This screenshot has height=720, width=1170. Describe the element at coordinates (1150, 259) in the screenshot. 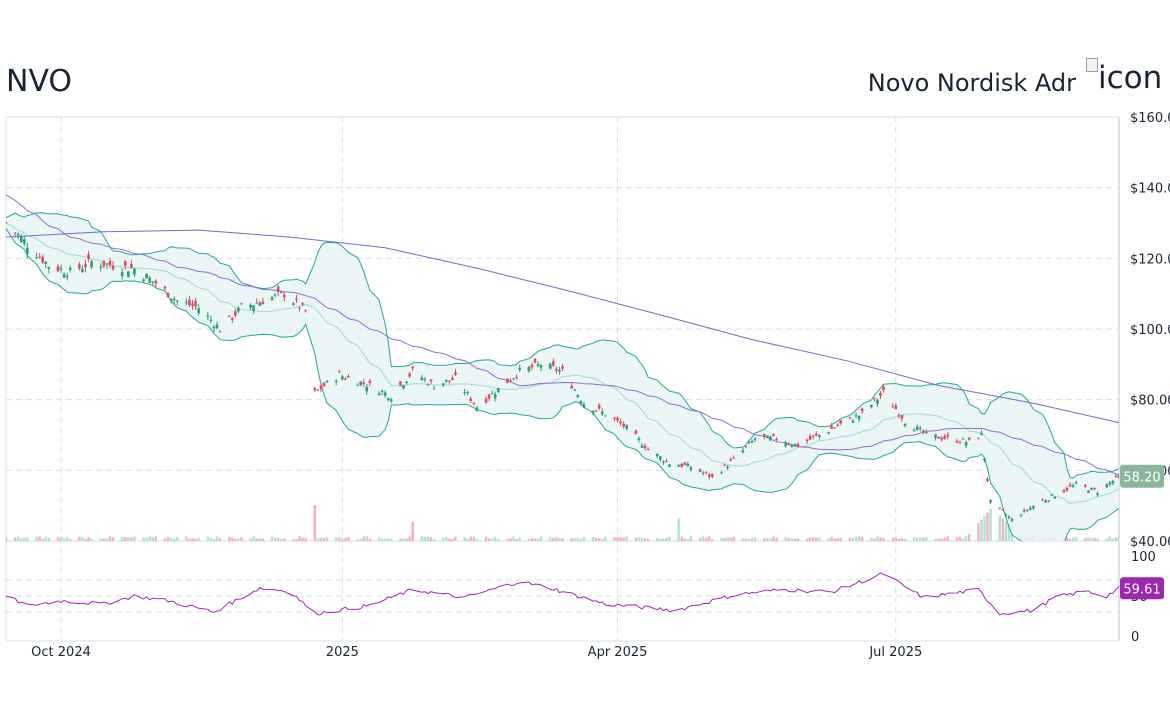

I see `price-tick-label: $120.00` at that location.